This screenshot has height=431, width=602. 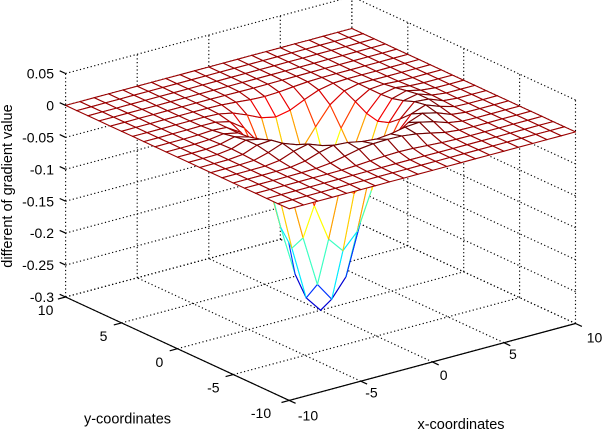 What do you see at coordinates (42, 297) in the screenshot?
I see `svg-text: -0.3` at bounding box center [42, 297].